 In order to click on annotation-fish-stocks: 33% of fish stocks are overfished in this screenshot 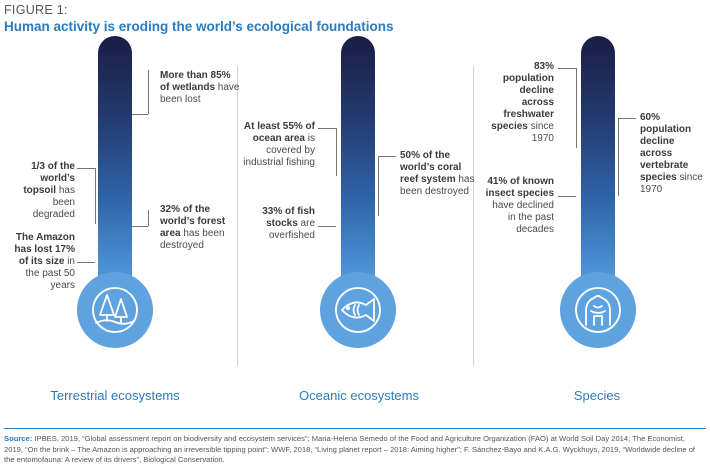, I will do `click(288, 223)`.